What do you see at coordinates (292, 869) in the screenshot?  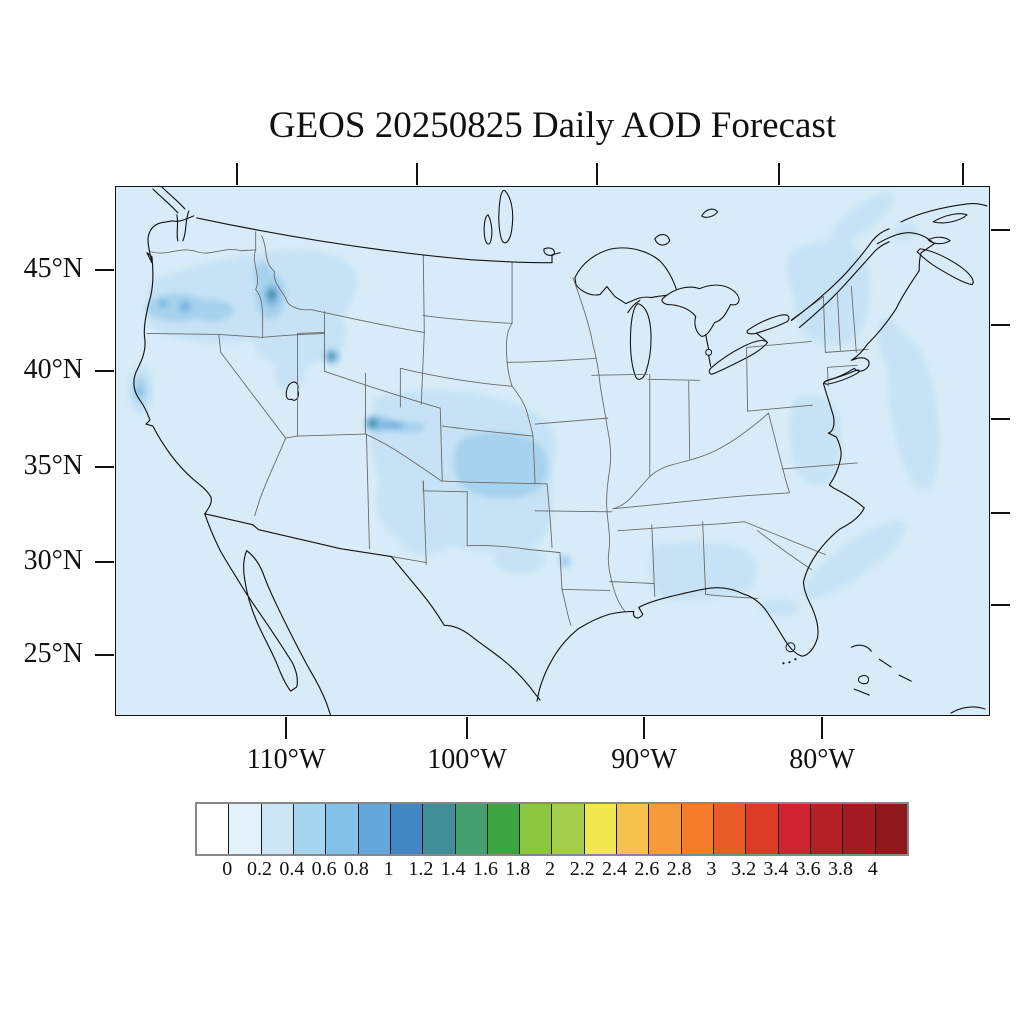 I see `colorbar-tick-label: 0.4` at bounding box center [292, 869].